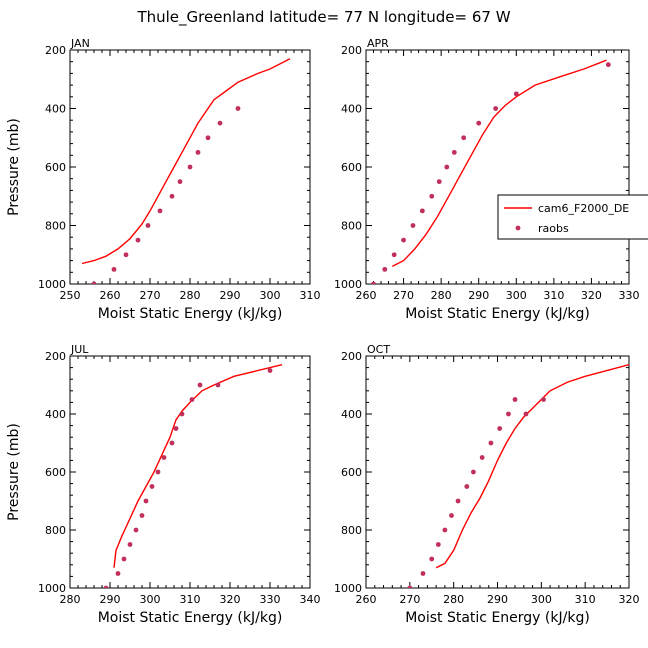 This screenshot has width=648, height=648. What do you see at coordinates (378, 349) in the screenshot?
I see `panel-label: OCT` at bounding box center [378, 349].